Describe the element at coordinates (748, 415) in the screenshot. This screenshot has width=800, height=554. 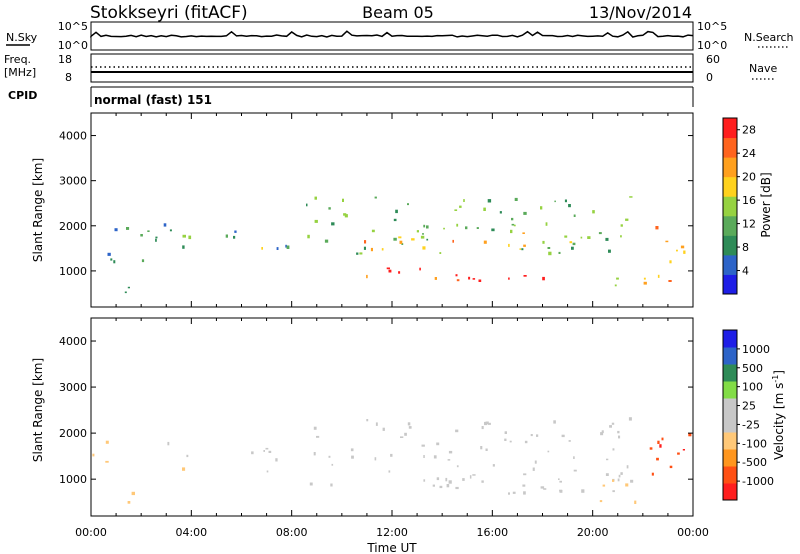
I see `velocity-colorbar: 1000 500 100 25 -25 -100 -500 -1000` at that location.